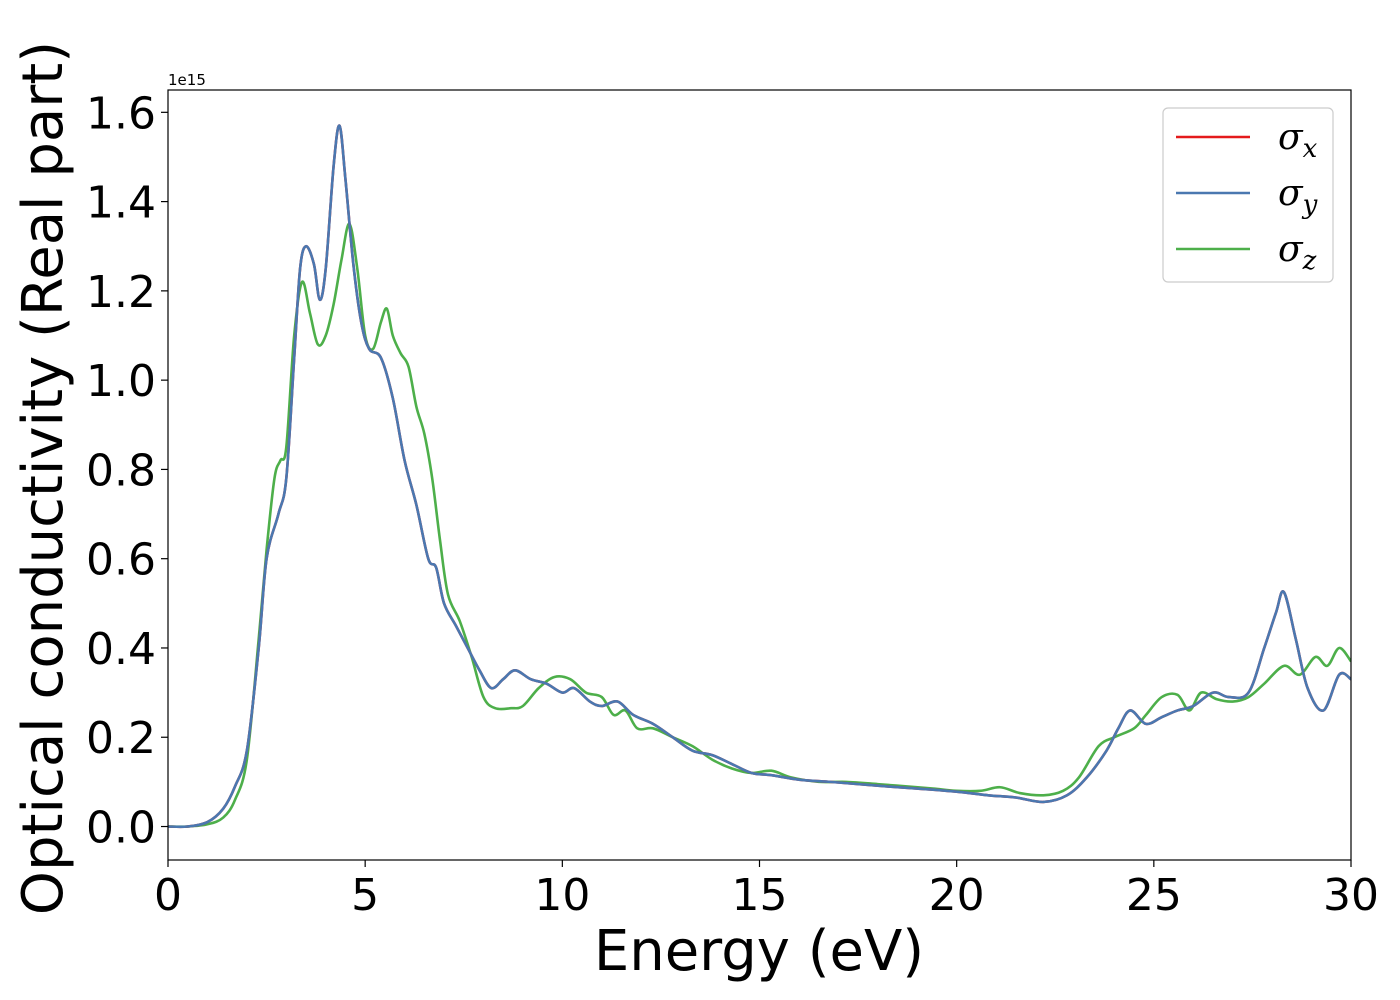  Describe the element at coordinates (121, 292) in the screenshot. I see `y-tick-label: 1.2` at that location.